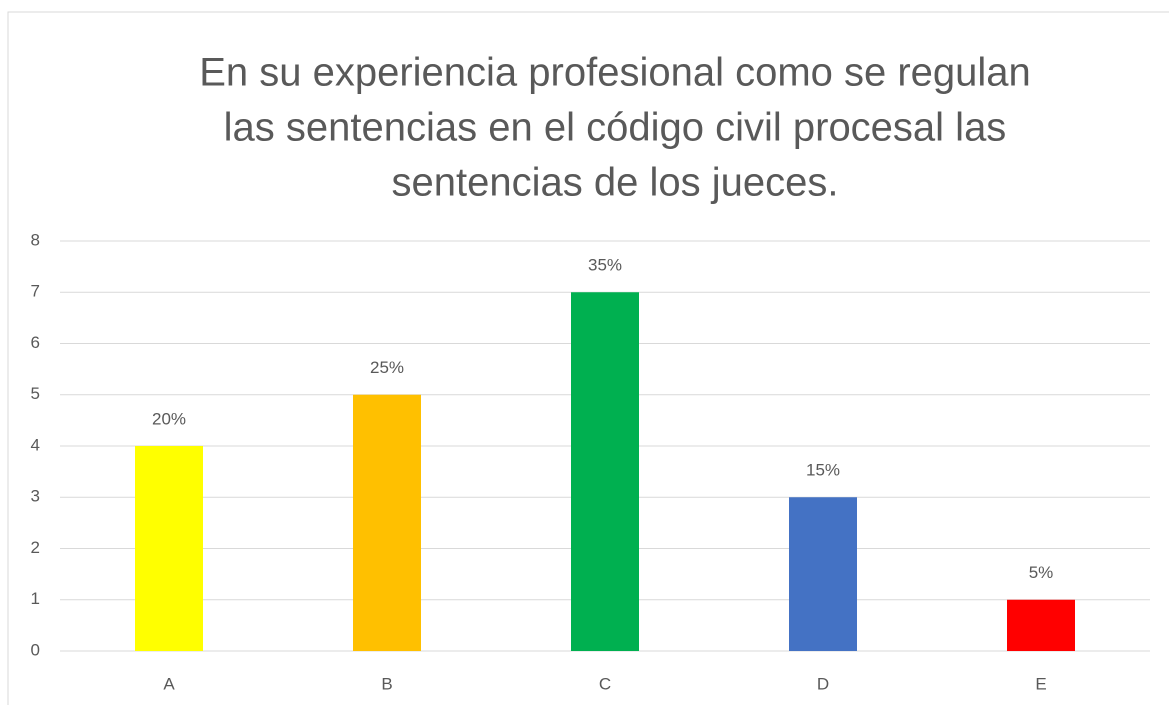 The height and width of the screenshot is (705, 1169). Describe the element at coordinates (1041, 572) in the screenshot. I see `data-label: 5%` at that location.